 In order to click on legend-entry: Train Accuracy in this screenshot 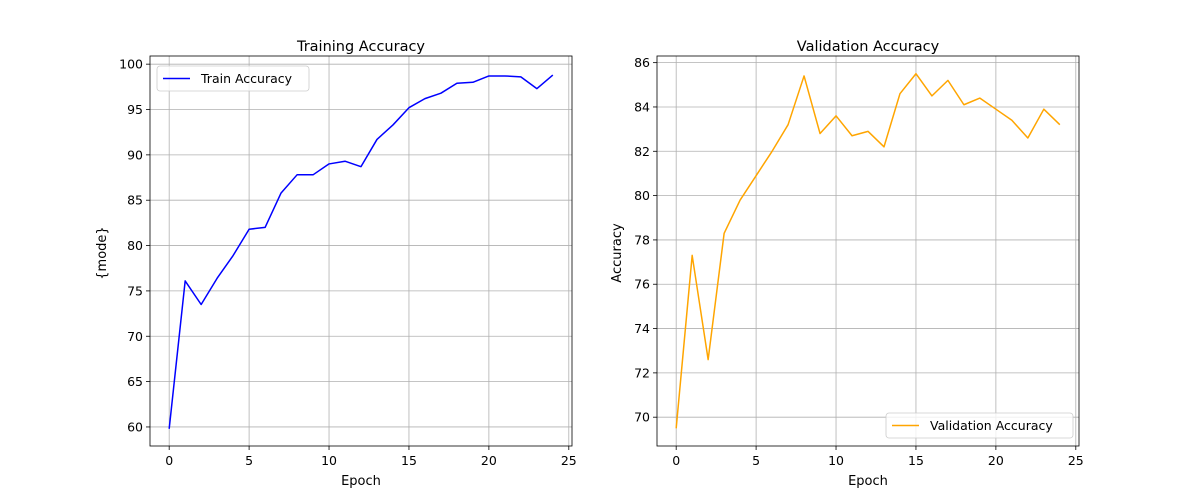, I will do `click(246, 78)`.